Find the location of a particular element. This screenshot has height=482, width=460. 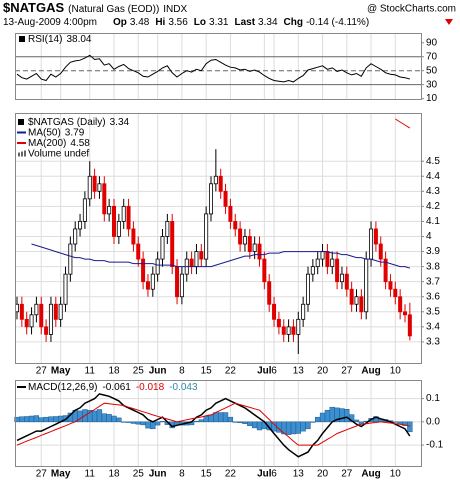

legend-text: 3.79 is located at coordinates (75, 132).